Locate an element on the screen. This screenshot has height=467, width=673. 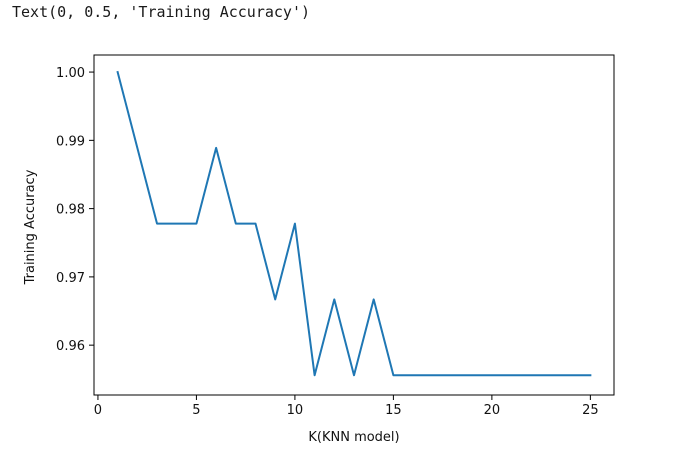
x-tick-label: 25 is located at coordinates (590, 410).